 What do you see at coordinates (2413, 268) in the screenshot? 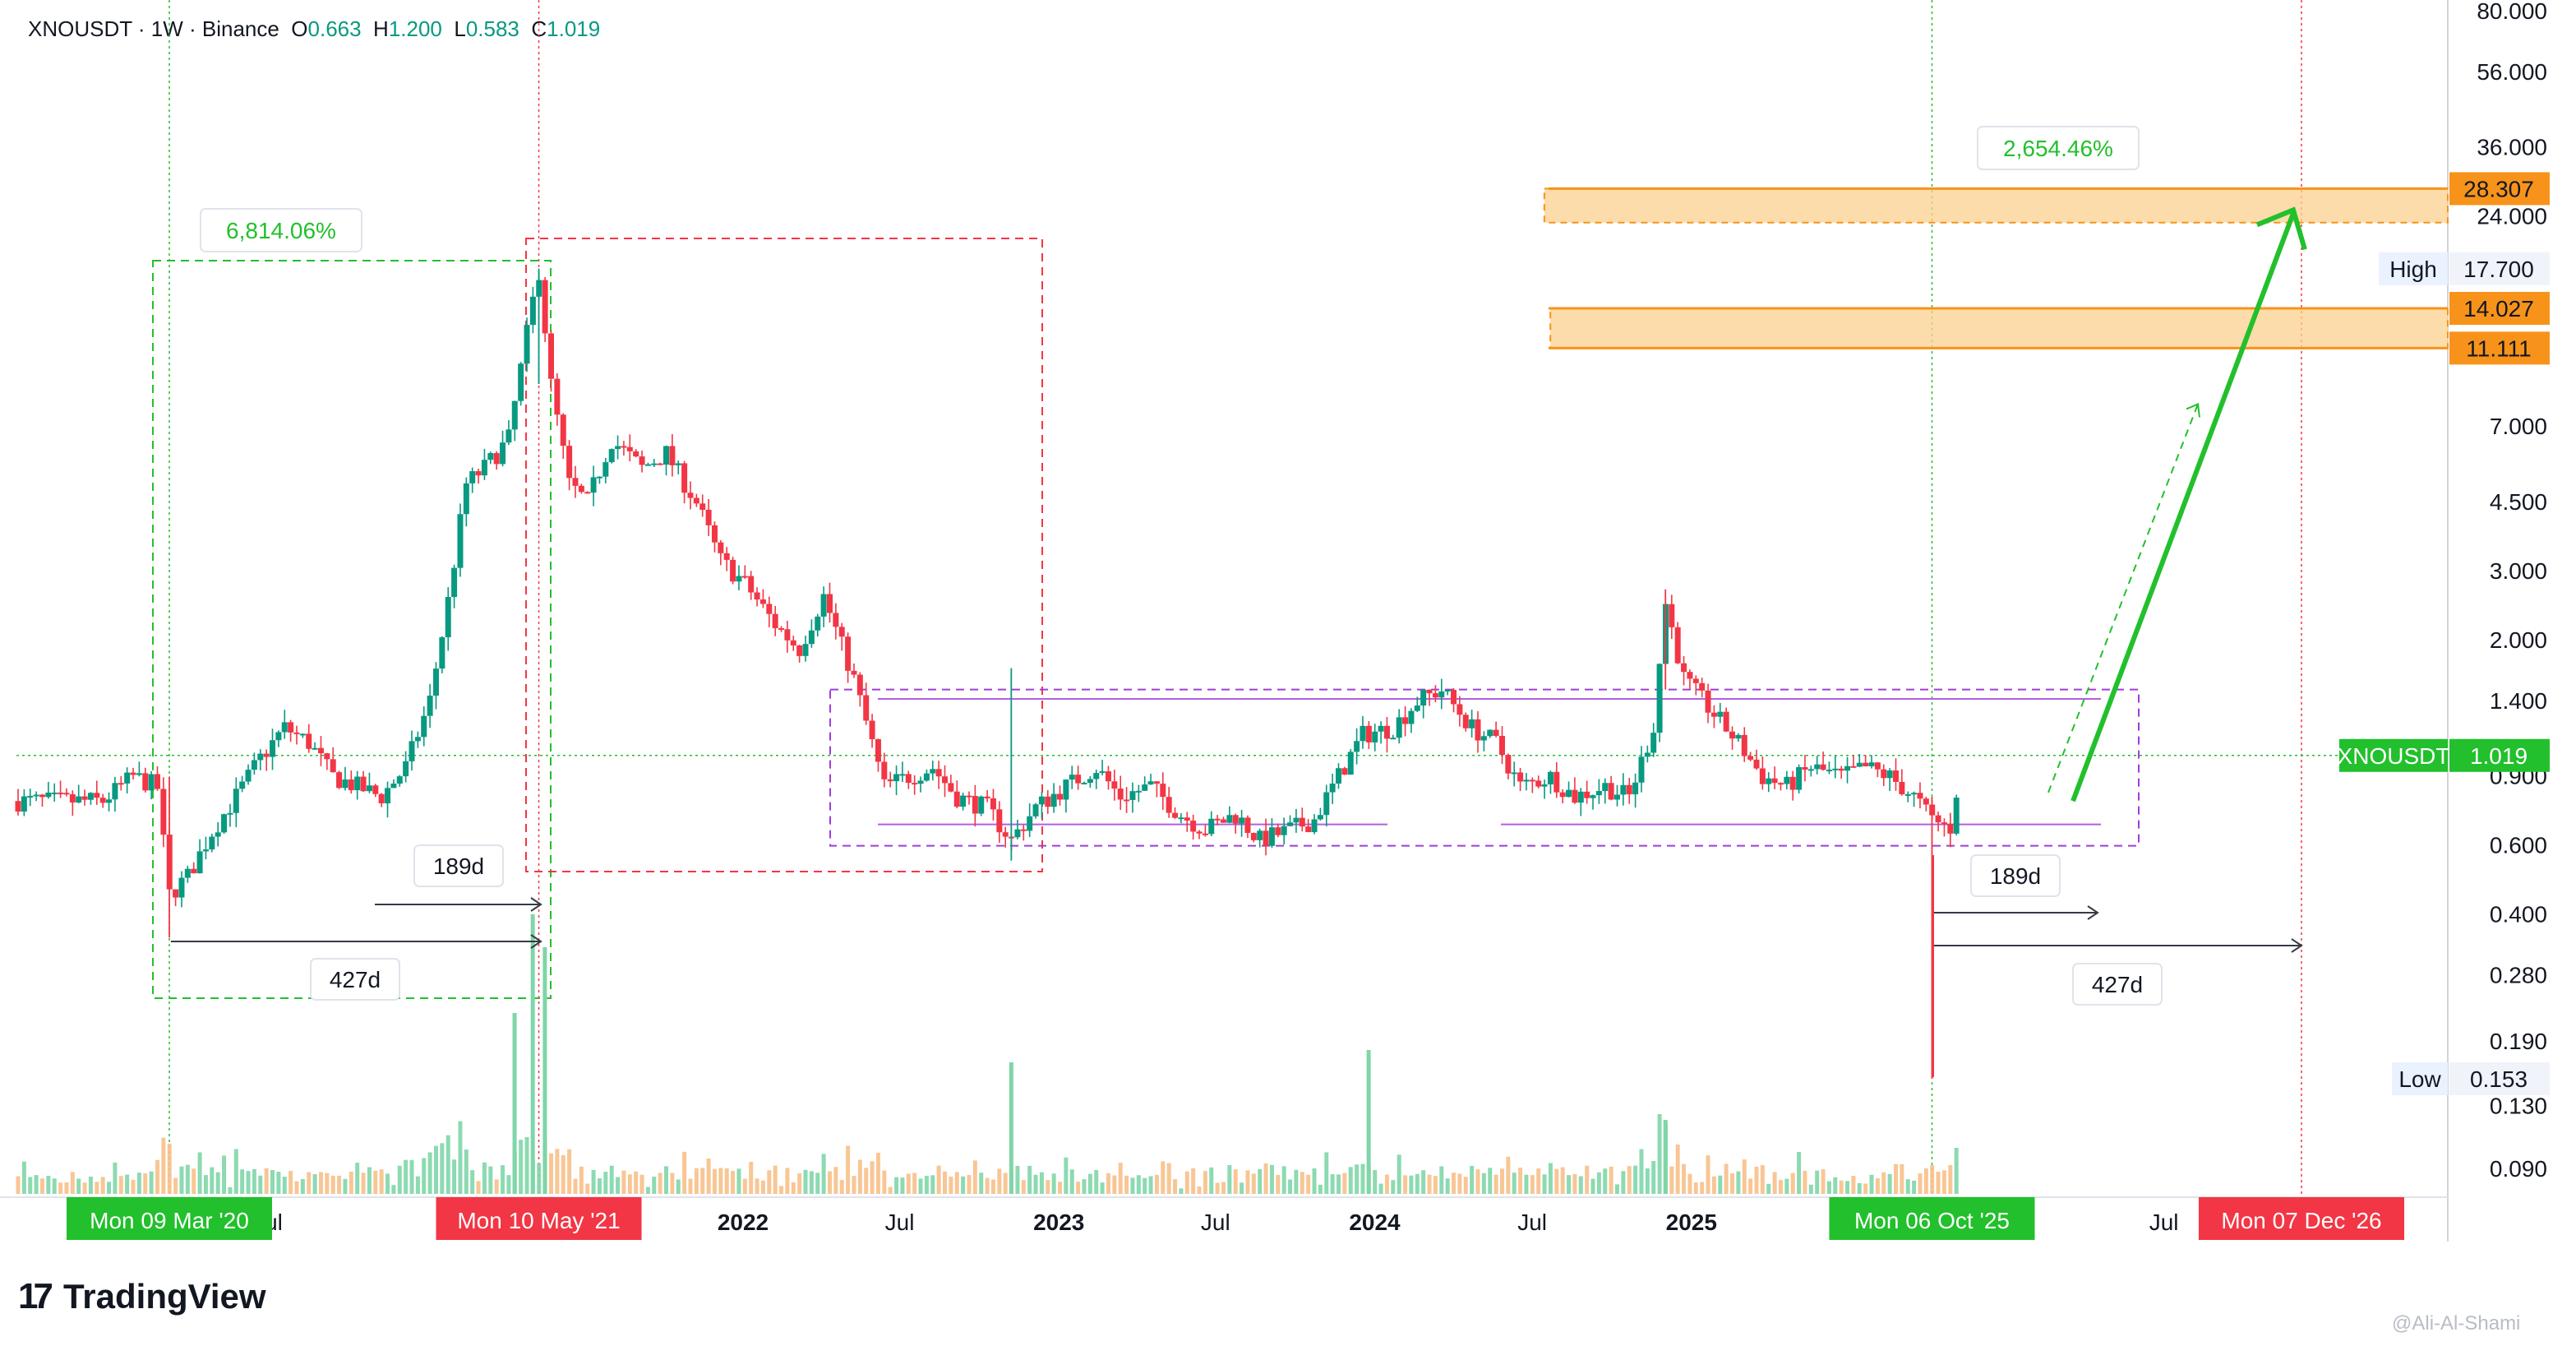
I see `price-caption-box` at bounding box center [2413, 268].